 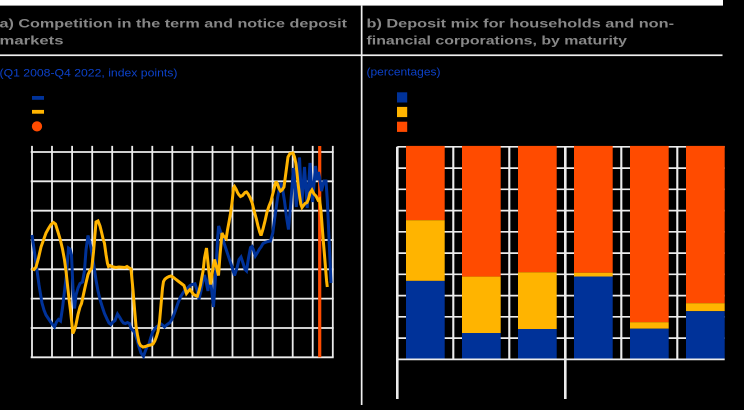 I want to click on svg-text:b) Deposit mix for households: b) Deposit mix for households and non-, so click(x=521, y=24).